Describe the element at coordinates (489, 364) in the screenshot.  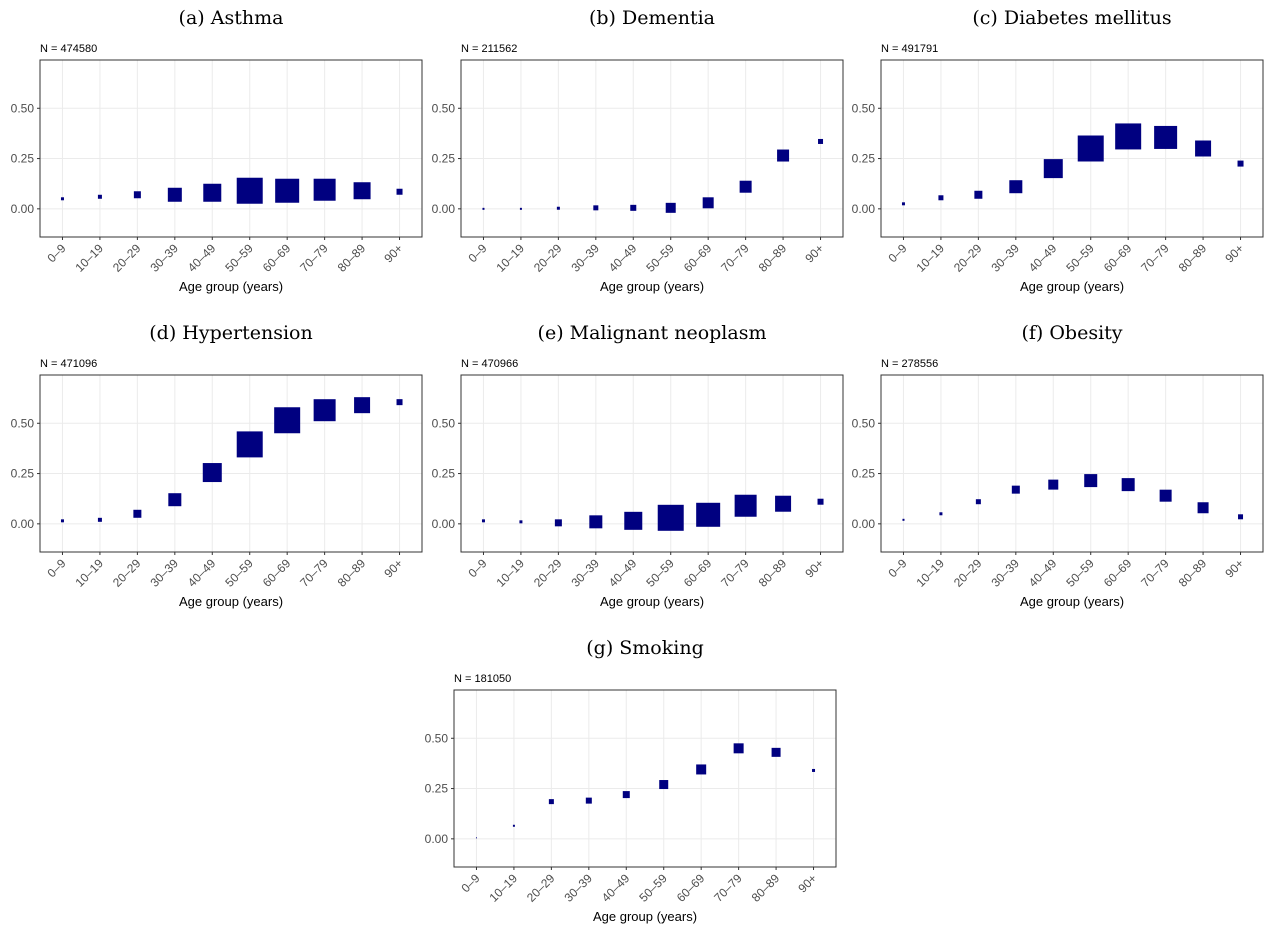
I see `sample-size: N = 470966` at that location.